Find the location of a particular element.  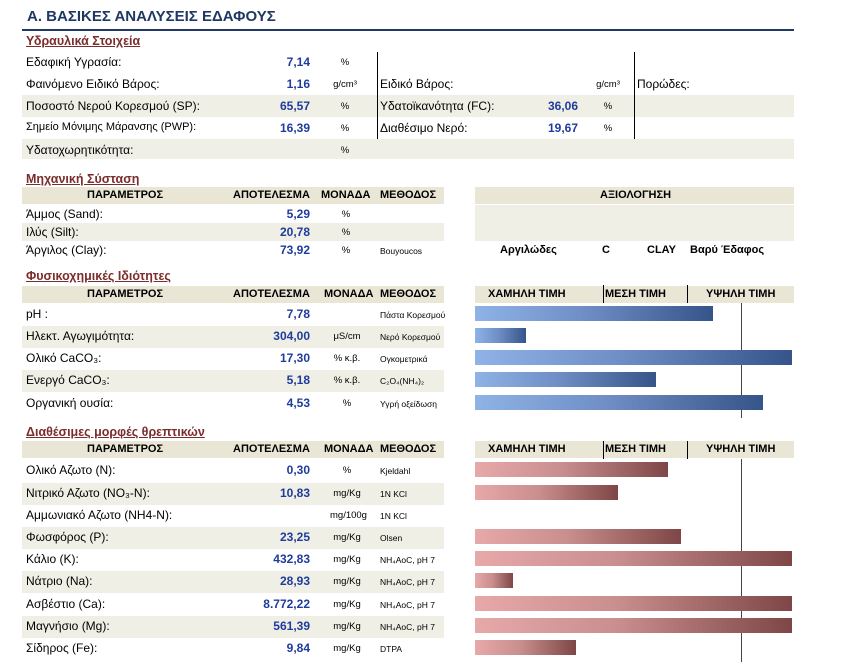

nt-col-unit: ΜΟΝΑΔΑ is located at coordinates (349, 449).